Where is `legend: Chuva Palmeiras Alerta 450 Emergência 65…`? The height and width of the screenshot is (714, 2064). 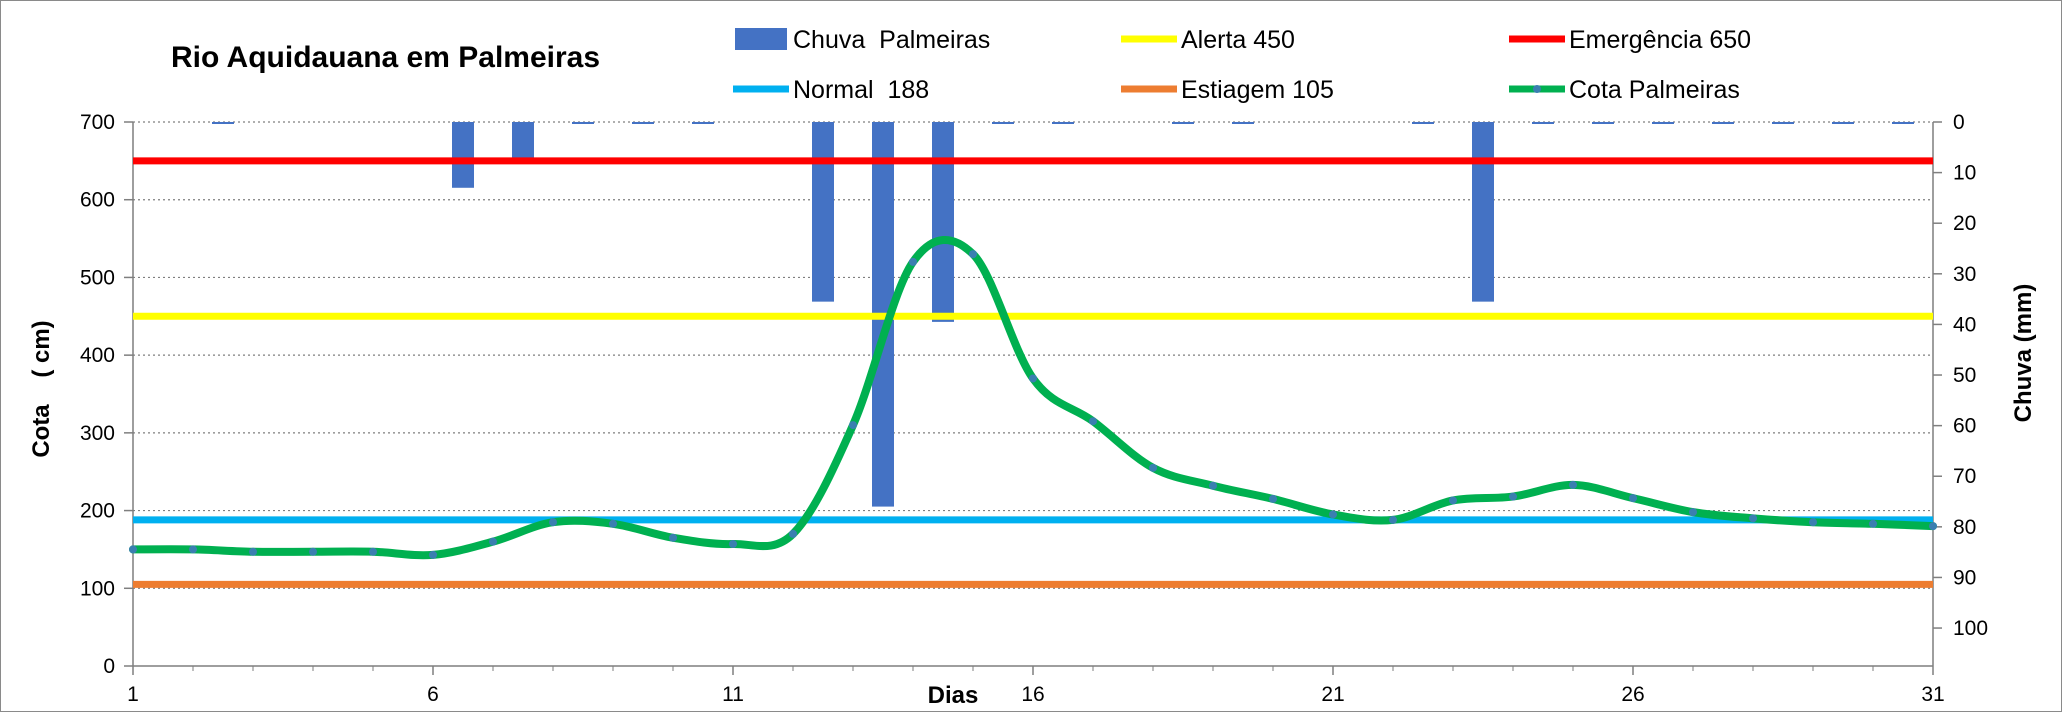 legend: Chuva Palmeiras Alerta 450 Emergência 65… is located at coordinates (1242, 65).